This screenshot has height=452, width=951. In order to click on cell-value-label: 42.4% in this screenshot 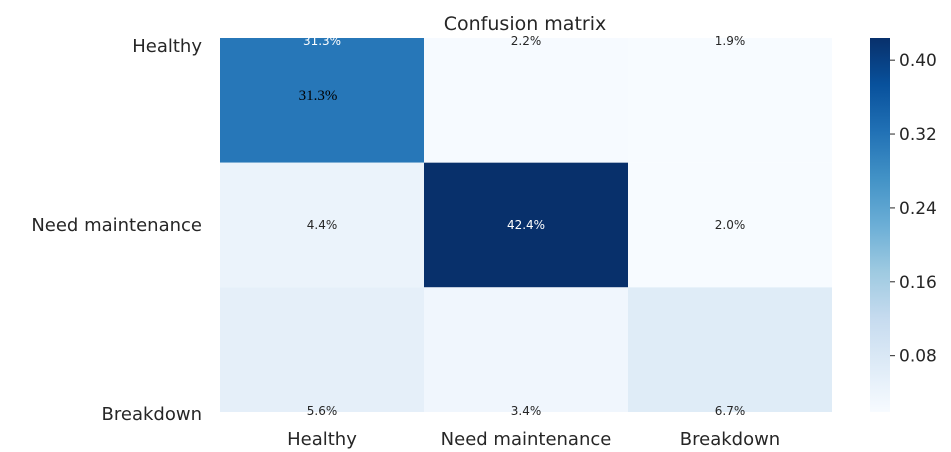, I will do `click(526, 225)`.